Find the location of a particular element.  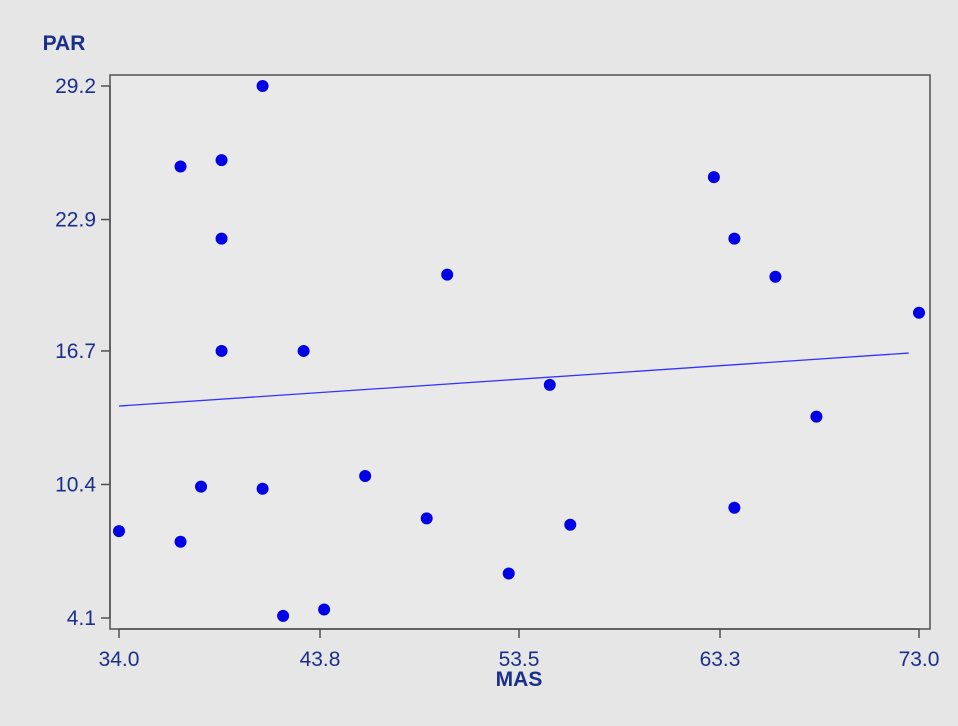

x-tick-label: 73.0 is located at coordinates (919, 659).